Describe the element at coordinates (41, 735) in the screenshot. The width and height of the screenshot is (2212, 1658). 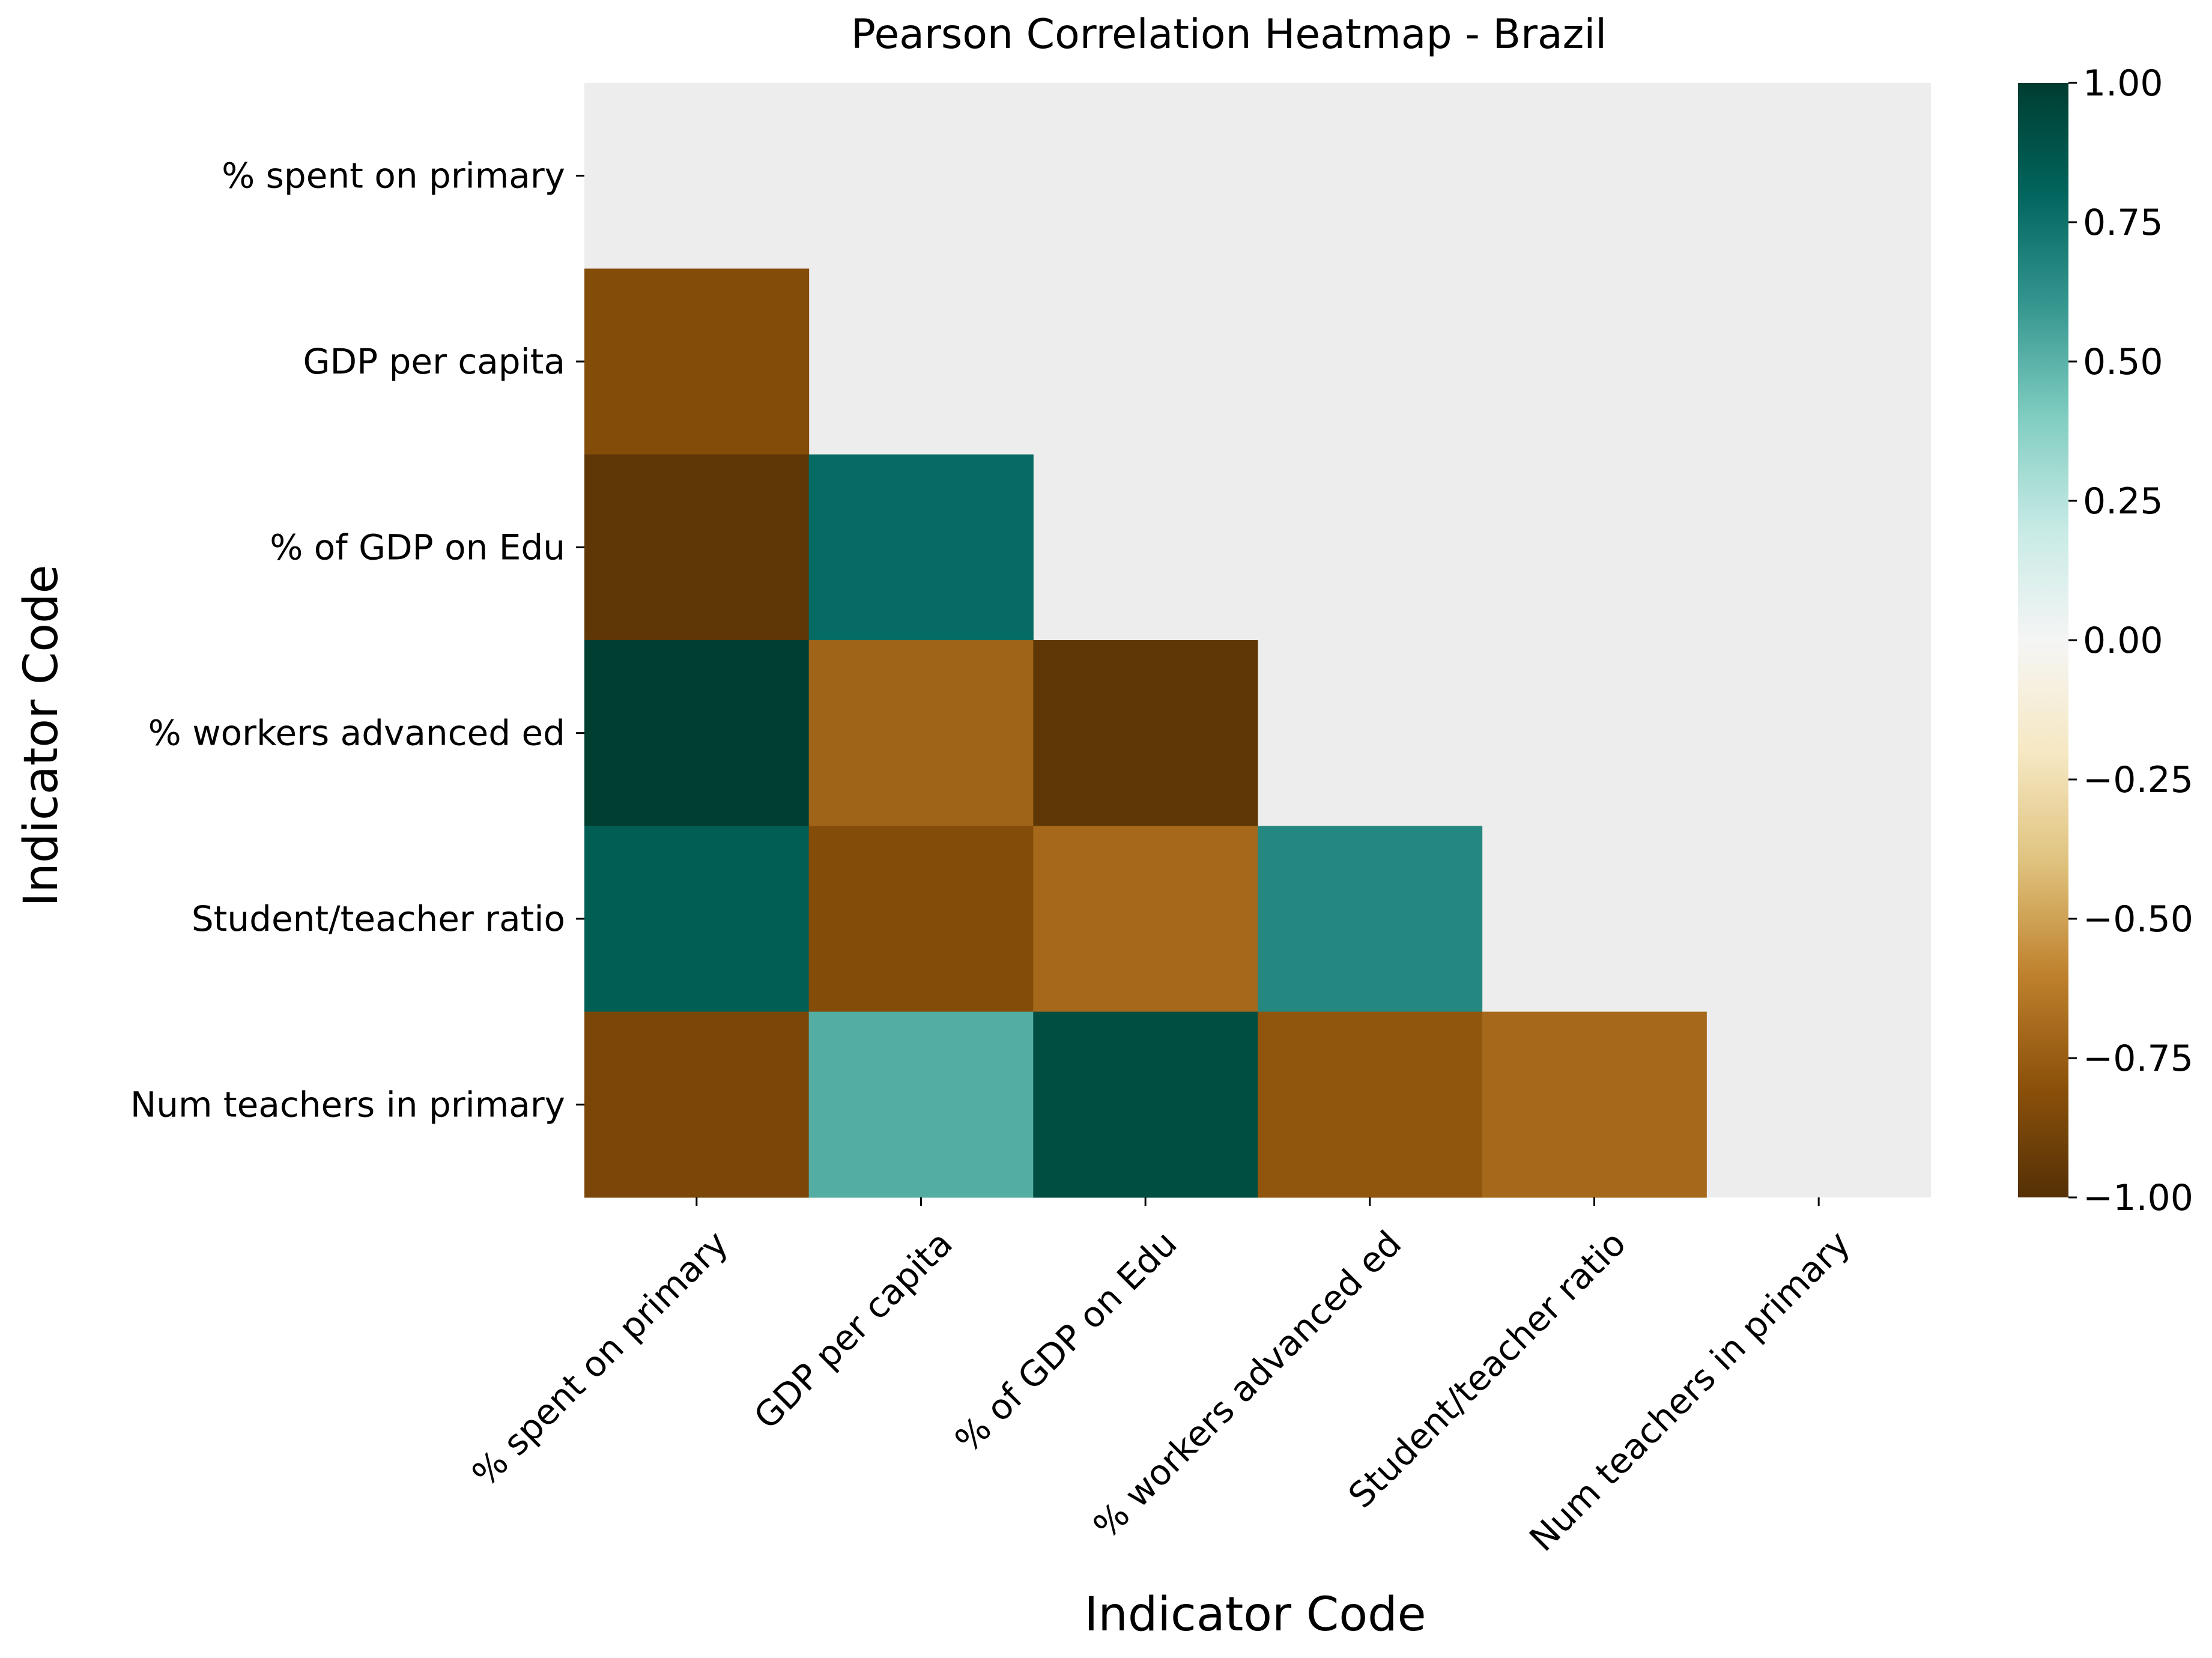
I see `y-axis-label: Indicator Code` at that location.